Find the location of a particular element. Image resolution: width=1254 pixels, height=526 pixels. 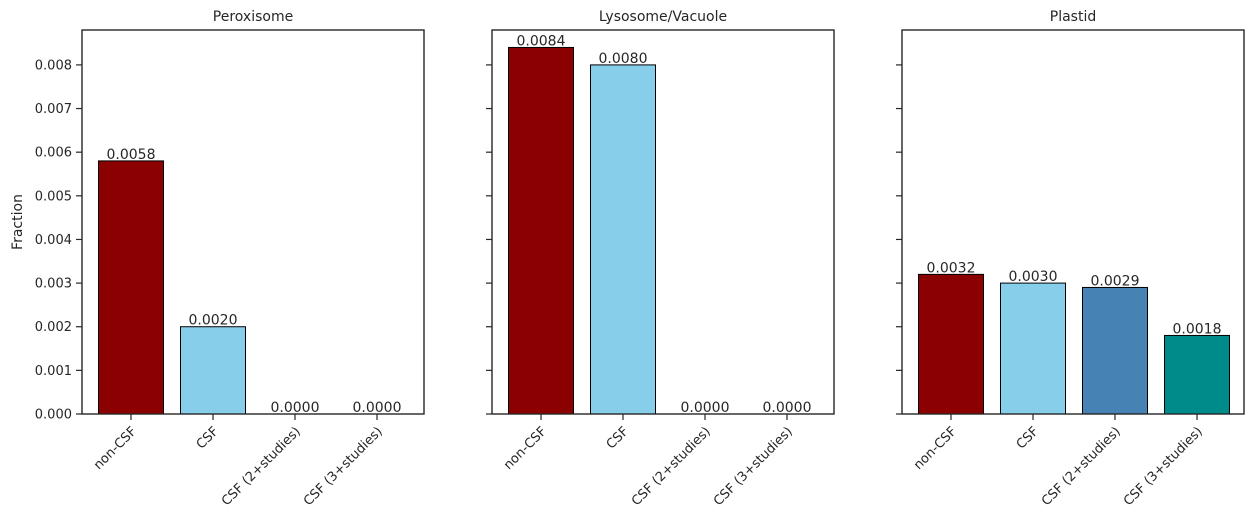

y-tick-label: 0.006 is located at coordinates (53, 153).